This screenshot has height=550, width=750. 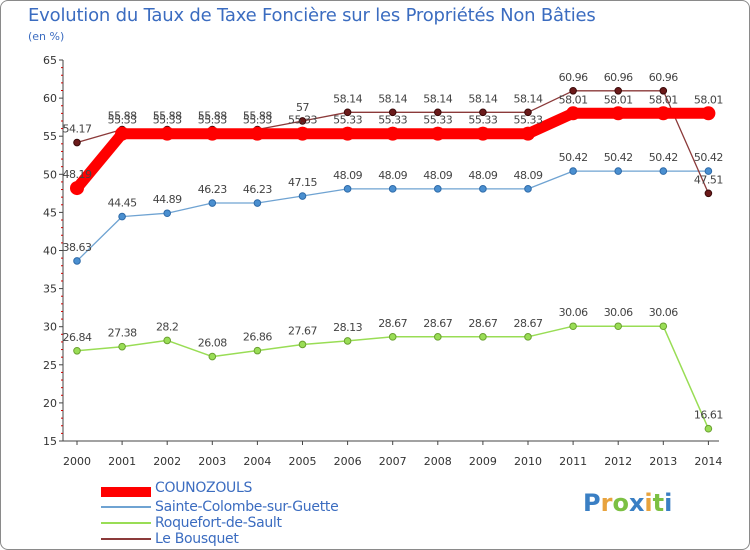 I want to click on data-label-sainte-colombe: 47.15, so click(x=302, y=182).